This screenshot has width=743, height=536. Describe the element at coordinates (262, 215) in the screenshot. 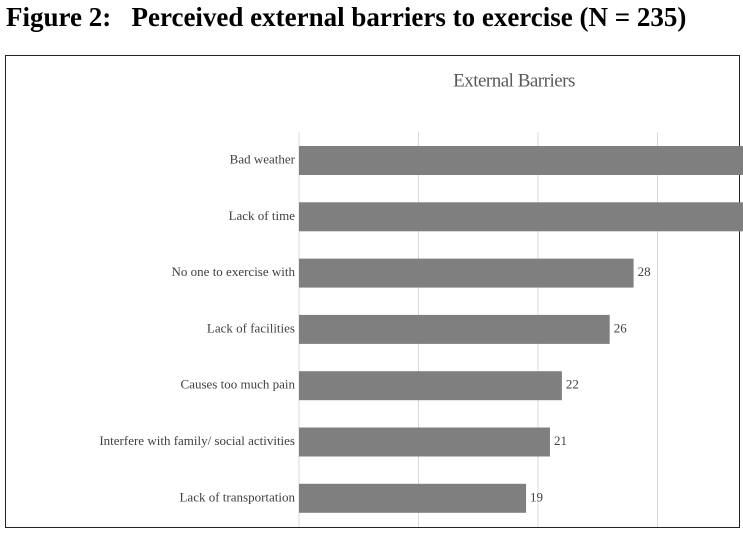

I see `category-label: Lack of time` at that location.